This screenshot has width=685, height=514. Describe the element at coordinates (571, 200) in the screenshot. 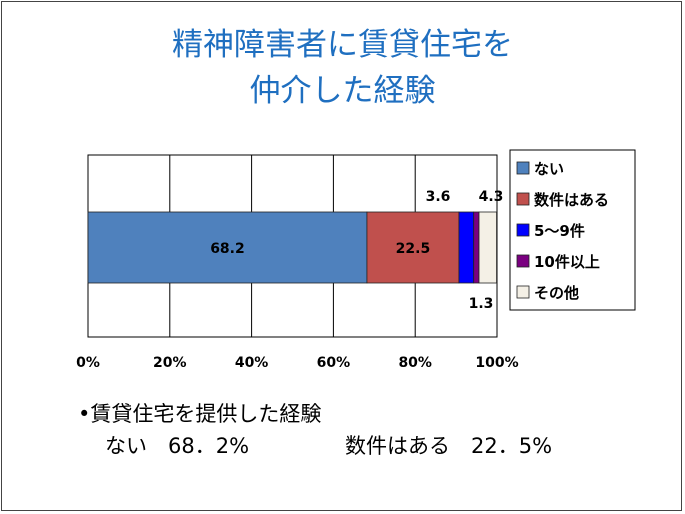

I see `legend-label: 数件はある` at that location.